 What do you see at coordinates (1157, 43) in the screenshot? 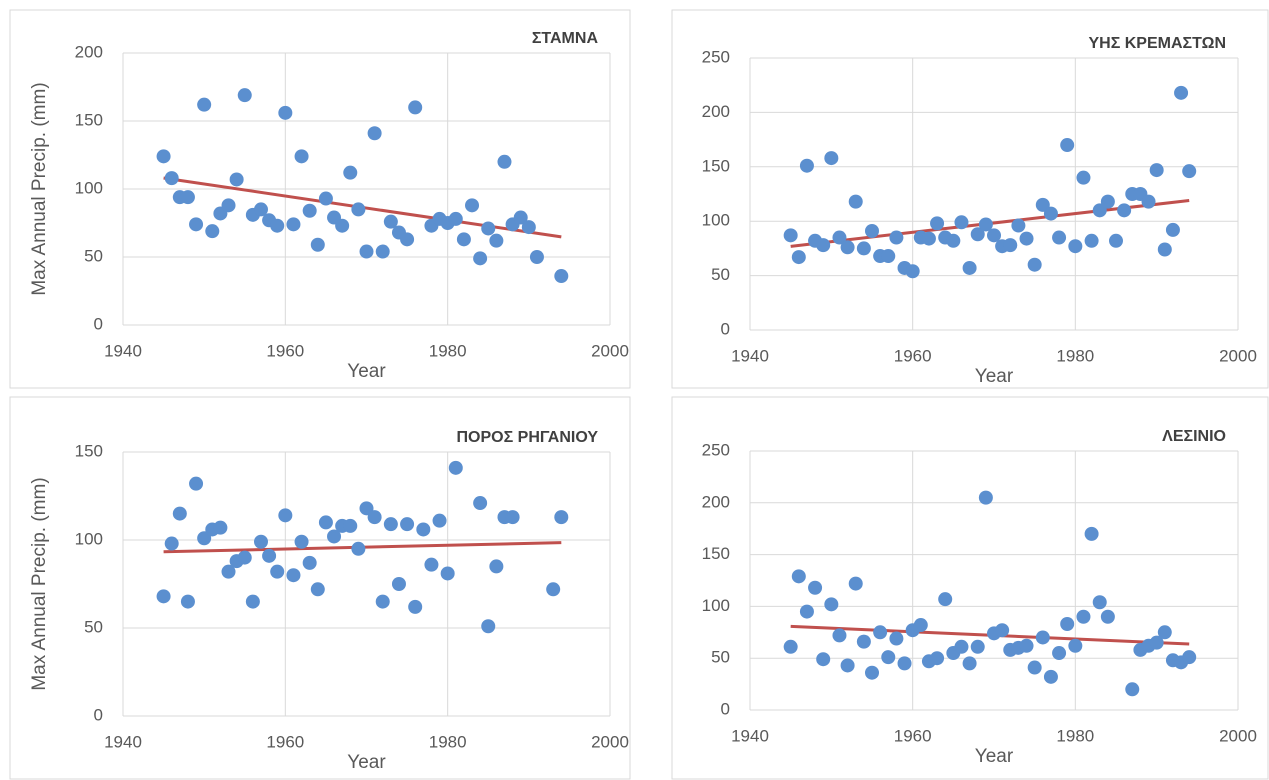
I see `chart-title: ΥΗΣ ΚΡΕΜΑΣΤΩΝ` at bounding box center [1157, 43].